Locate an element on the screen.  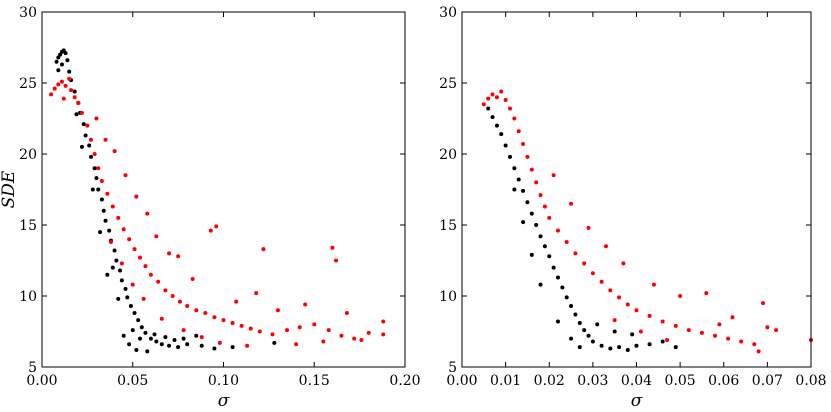
y-tick-label: 15 is located at coordinates (448, 226).